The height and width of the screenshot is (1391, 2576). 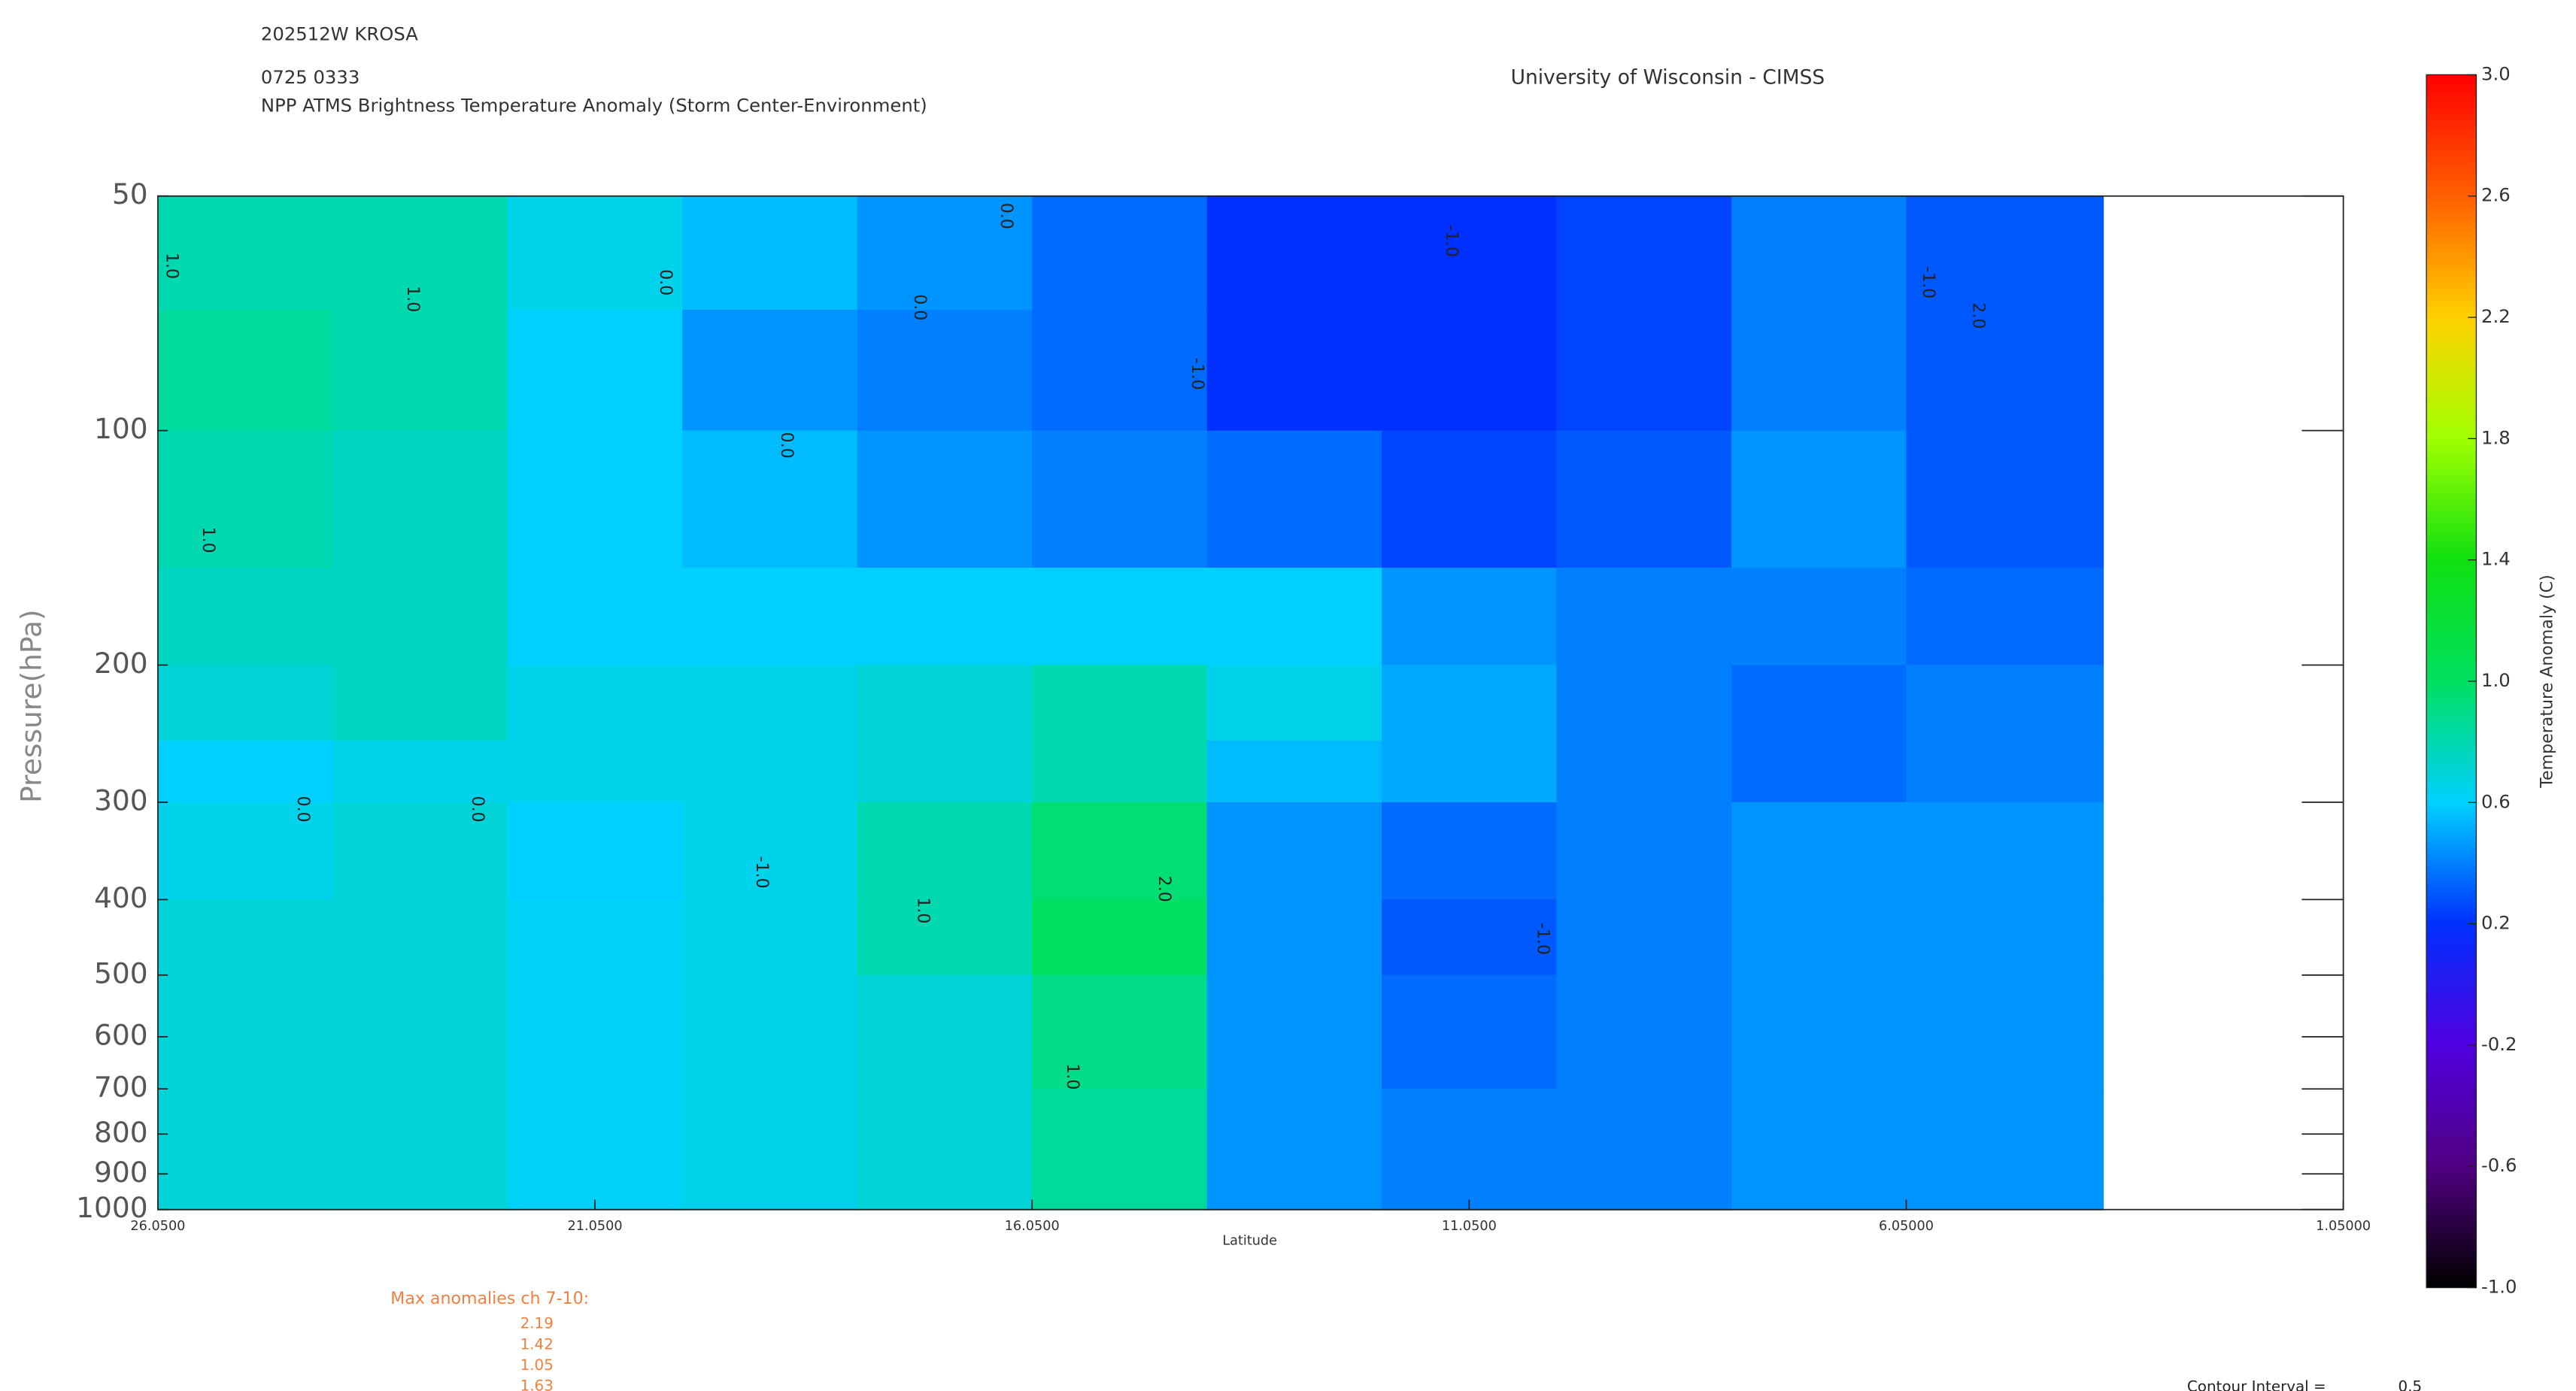 What do you see at coordinates (1249, 1241) in the screenshot?
I see `x-axis-label: Latitude` at bounding box center [1249, 1241].